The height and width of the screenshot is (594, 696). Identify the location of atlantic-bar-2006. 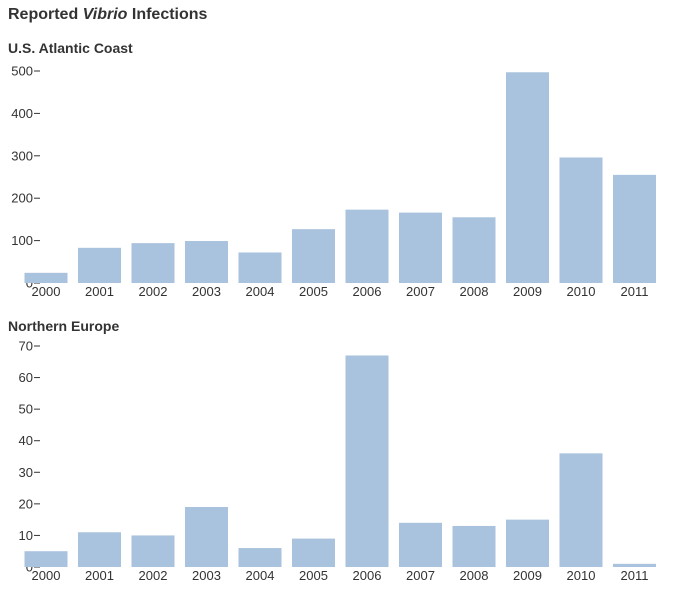
(367, 246).